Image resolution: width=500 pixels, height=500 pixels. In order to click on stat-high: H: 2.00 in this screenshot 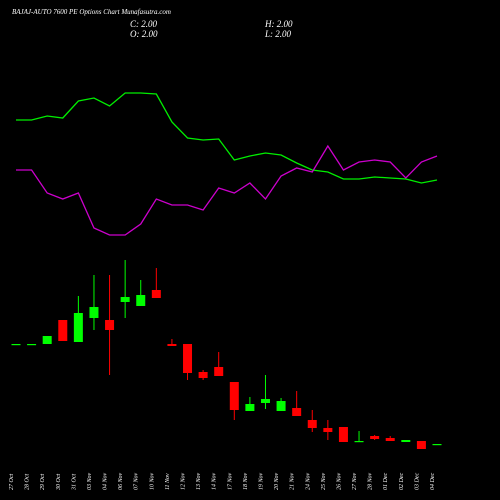, I will do `click(278, 24)`.